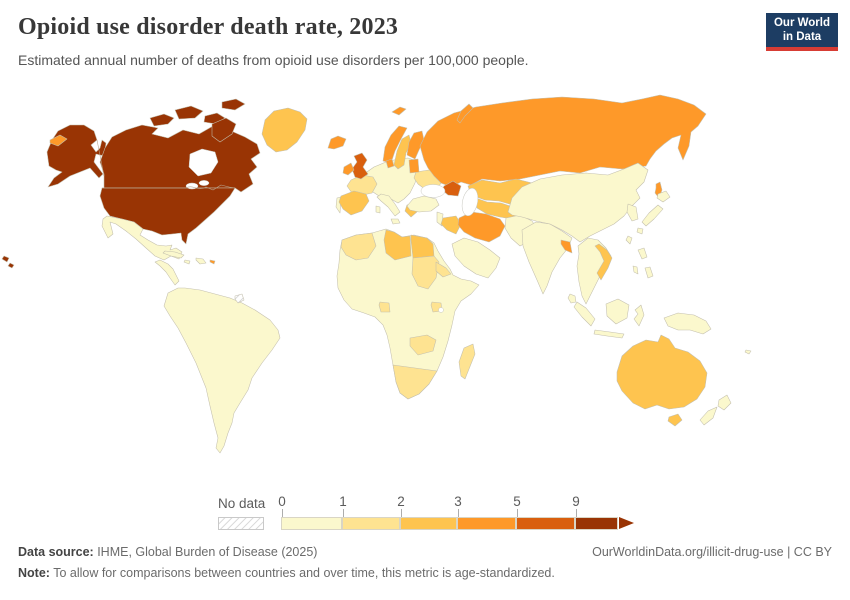 The width and height of the screenshot is (850, 600). I want to click on country-uk, so click(360, 166).